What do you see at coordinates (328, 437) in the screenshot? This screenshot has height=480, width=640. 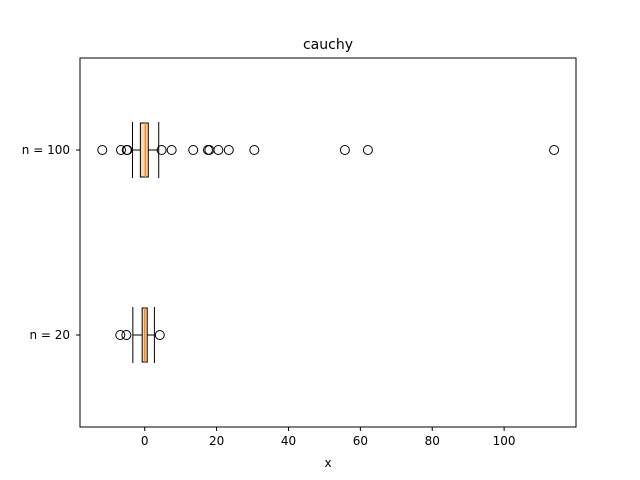 I see `x-axis: 0 20 40 60 80 100` at bounding box center [328, 437].